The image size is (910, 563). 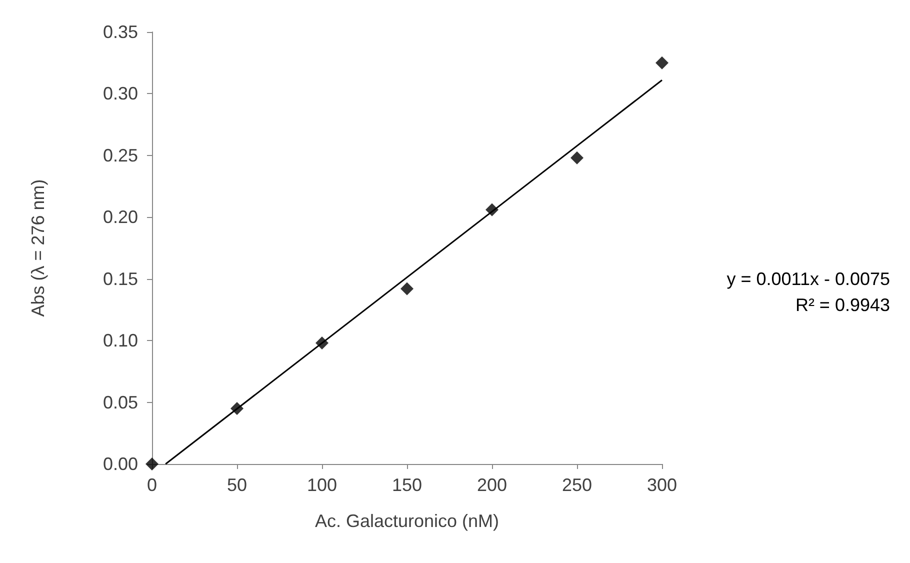 I want to click on y-tick-label: 0.10, so click(x=120, y=340).